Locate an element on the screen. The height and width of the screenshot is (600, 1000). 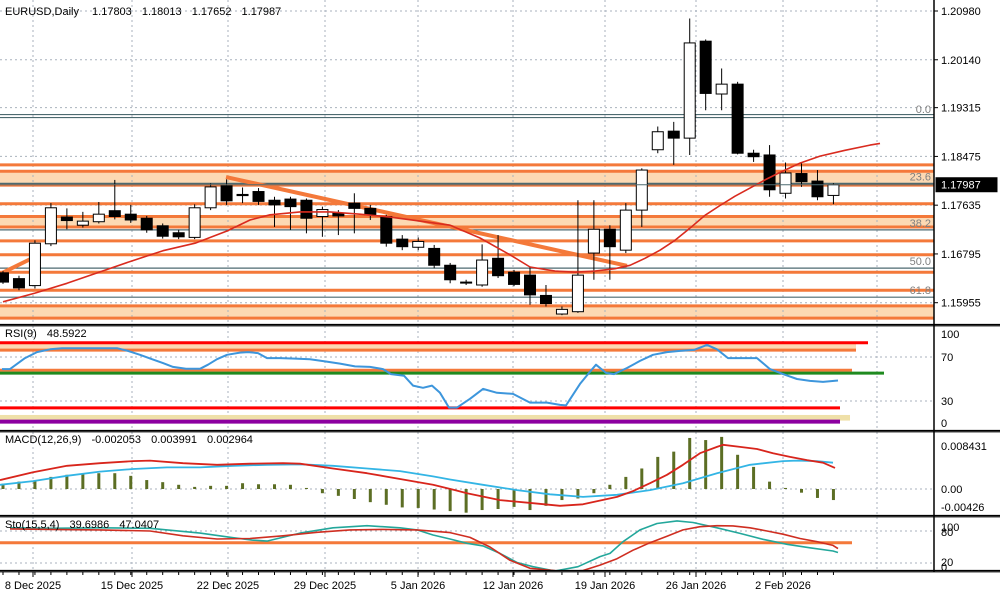
sto-value-k: 39.6986 is located at coordinates (89, 525).